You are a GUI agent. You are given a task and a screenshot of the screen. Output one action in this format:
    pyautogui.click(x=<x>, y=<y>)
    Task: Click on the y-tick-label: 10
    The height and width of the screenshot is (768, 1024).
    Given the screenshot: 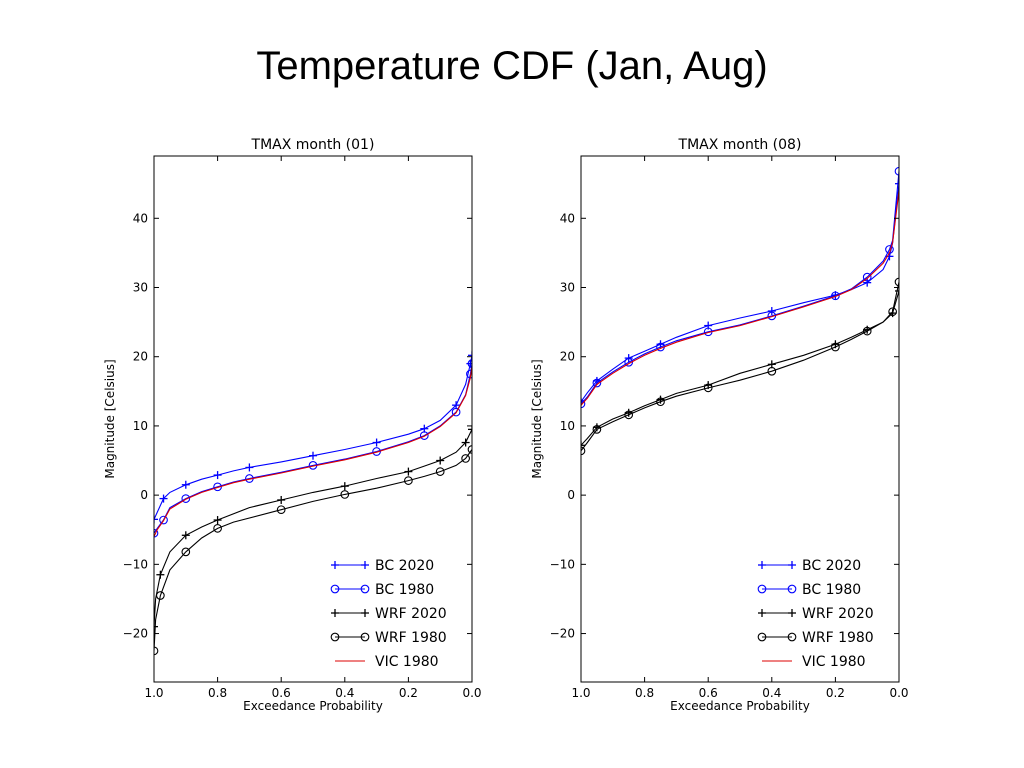 What is the action you would take?
    pyautogui.click(x=140, y=426)
    